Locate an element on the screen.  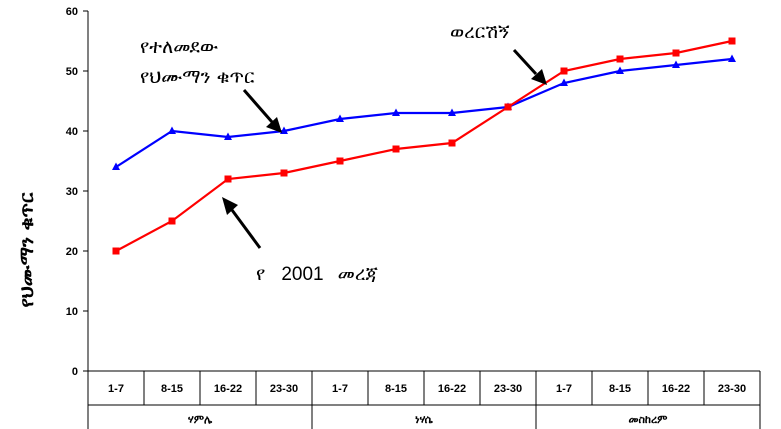
y-tick-label: 10 is located at coordinates (72, 312).